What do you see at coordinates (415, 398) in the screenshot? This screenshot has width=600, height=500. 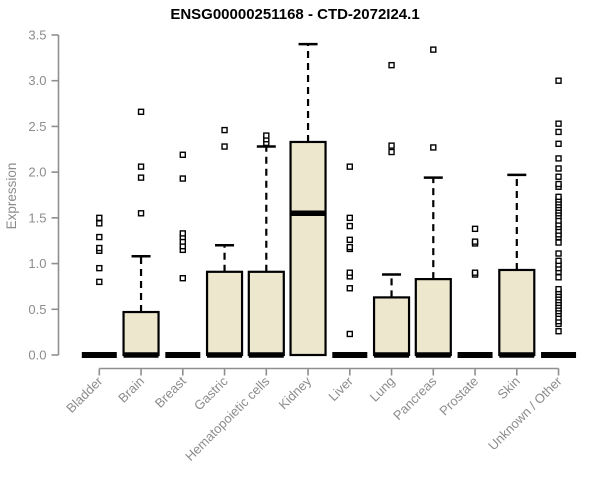 I see `x-tick-label-8: Pancreas` at bounding box center [415, 398].